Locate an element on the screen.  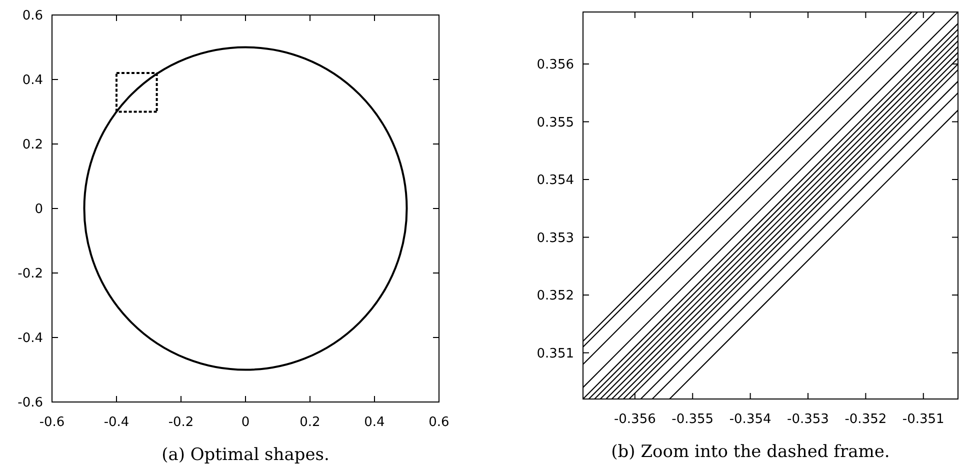
y-tick-label: 0.356 is located at coordinates (555, 65).